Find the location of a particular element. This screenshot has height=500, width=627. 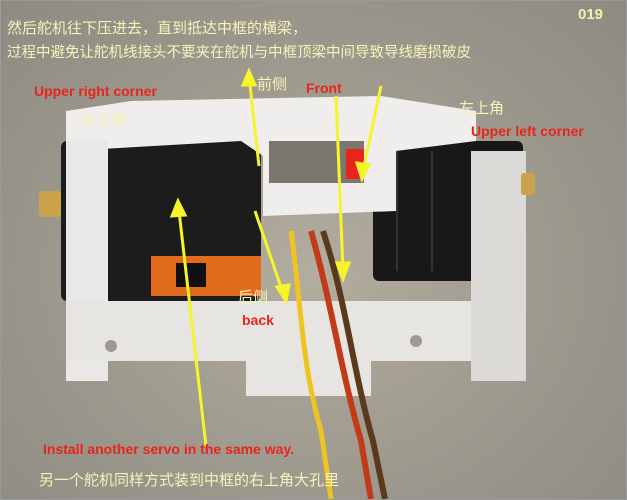

label-back-cn: 后侧 is located at coordinates (253, 297).